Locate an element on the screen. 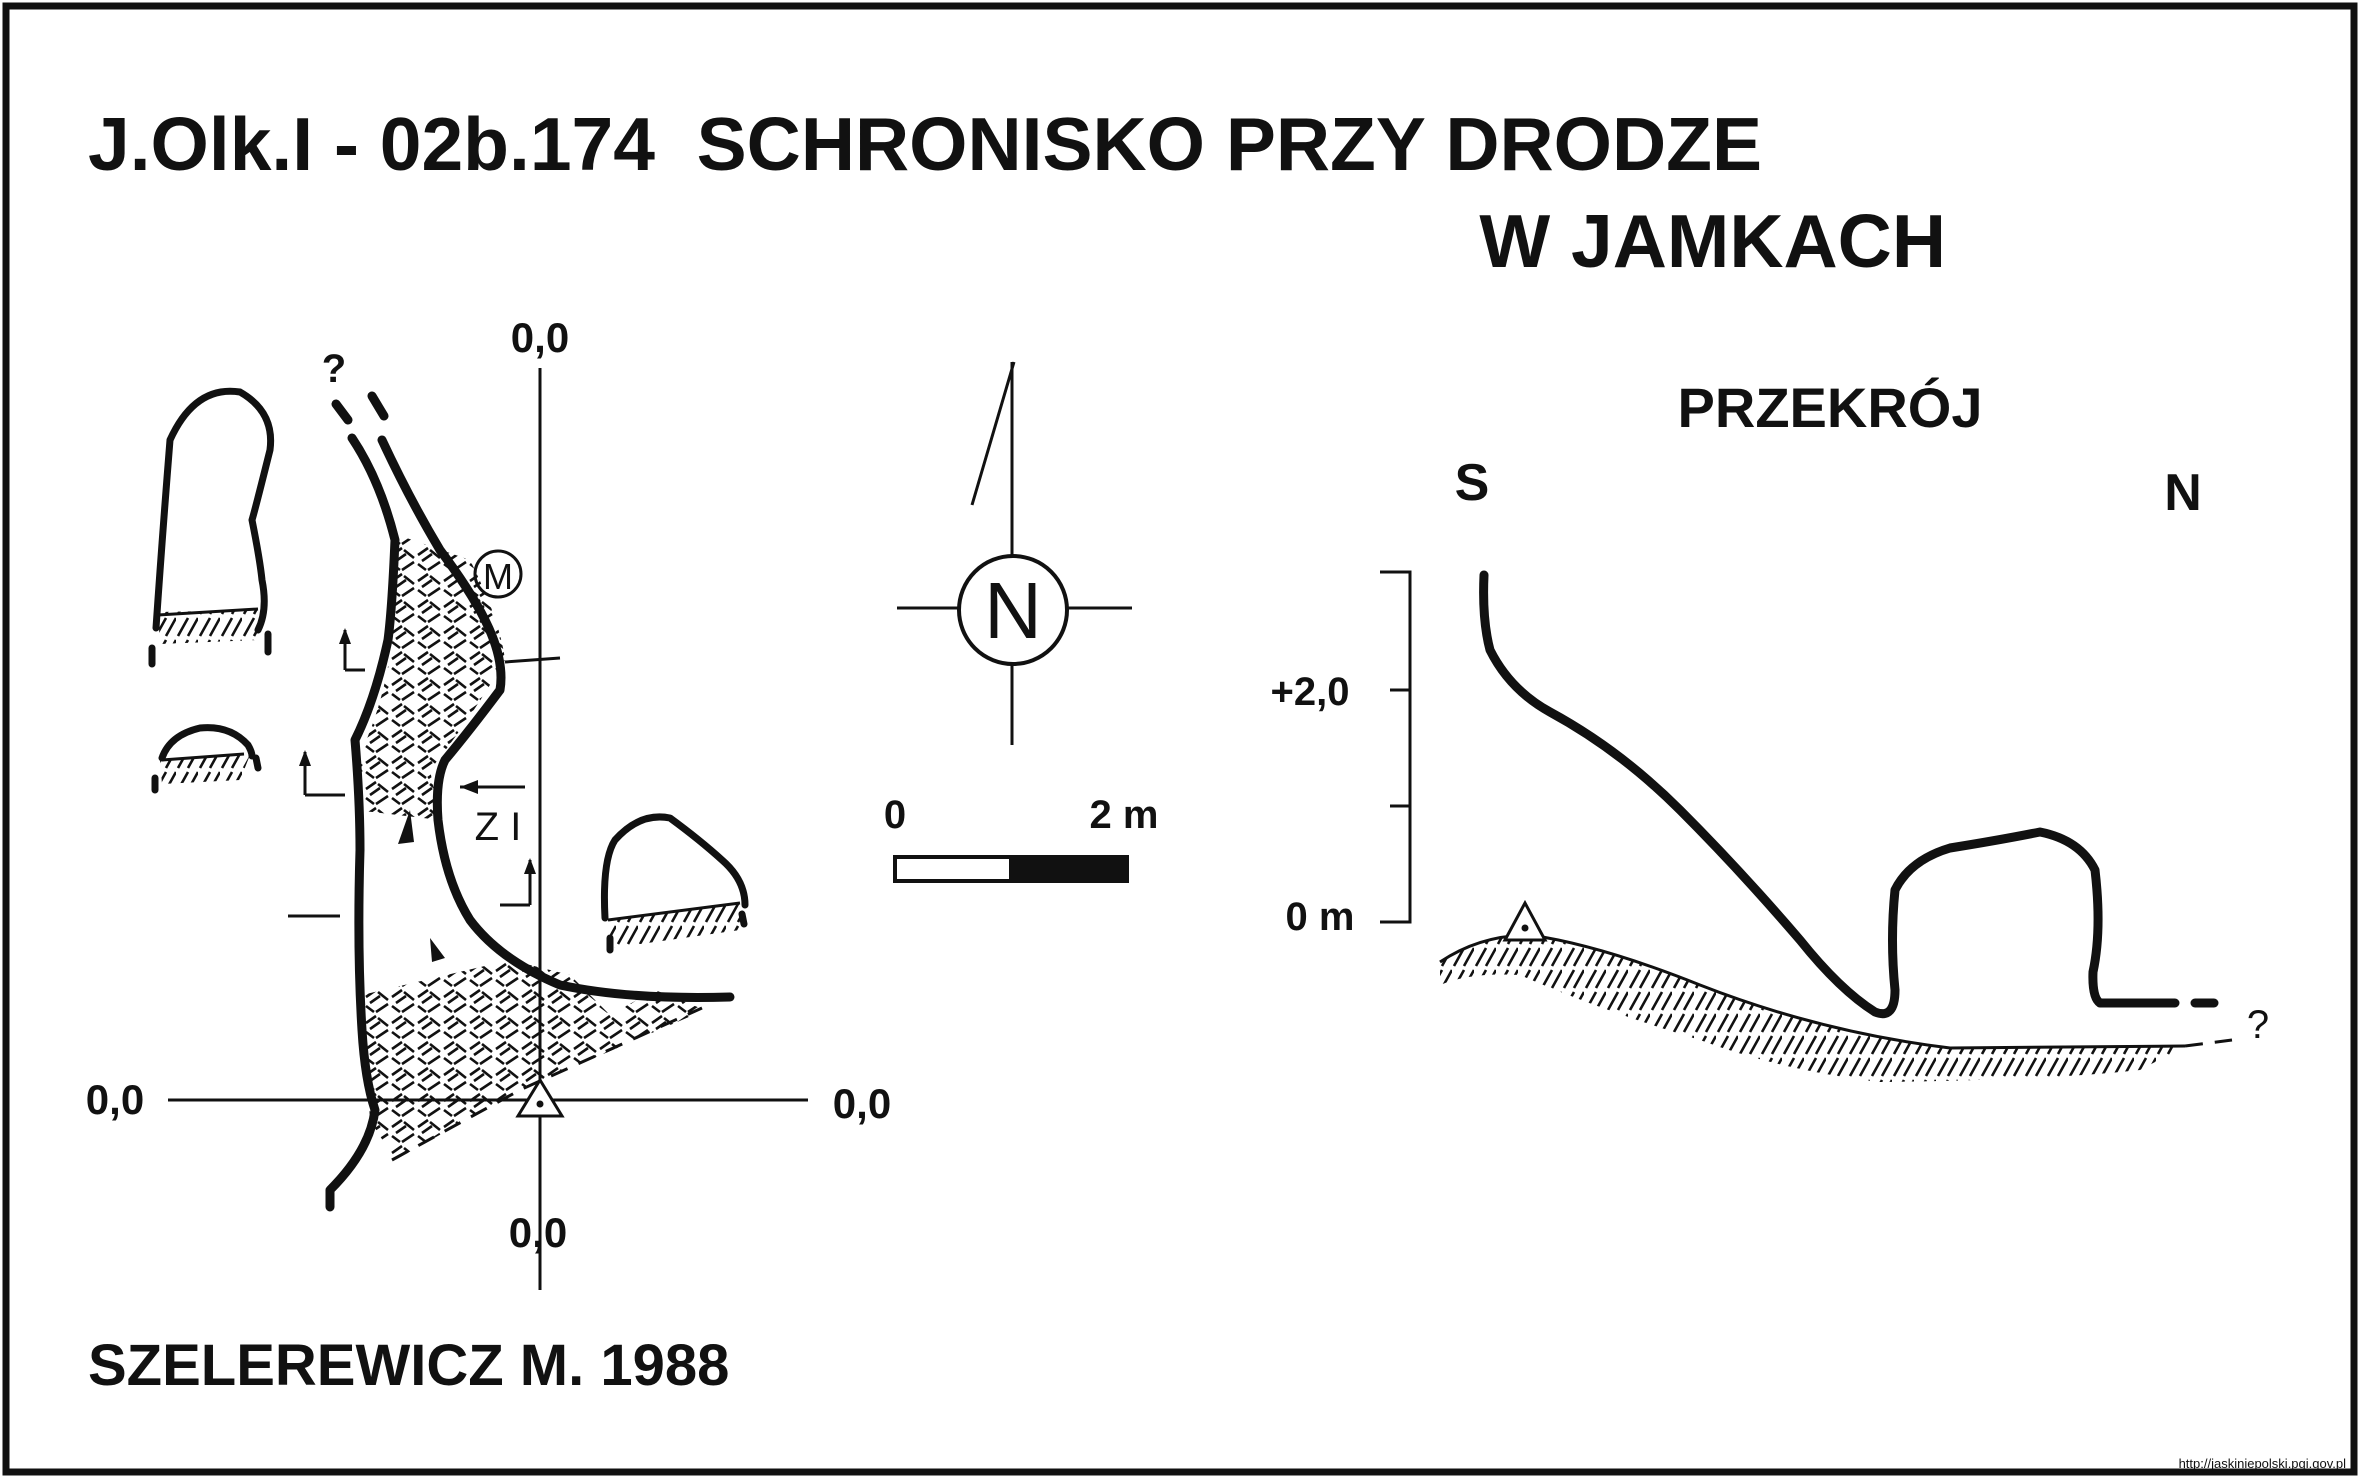 Image resolution: width=2360 pixels, height=1479 pixels. footer-url: http://jaskiniepolski.pgi.gov.pl is located at coordinates (2263, 1463).